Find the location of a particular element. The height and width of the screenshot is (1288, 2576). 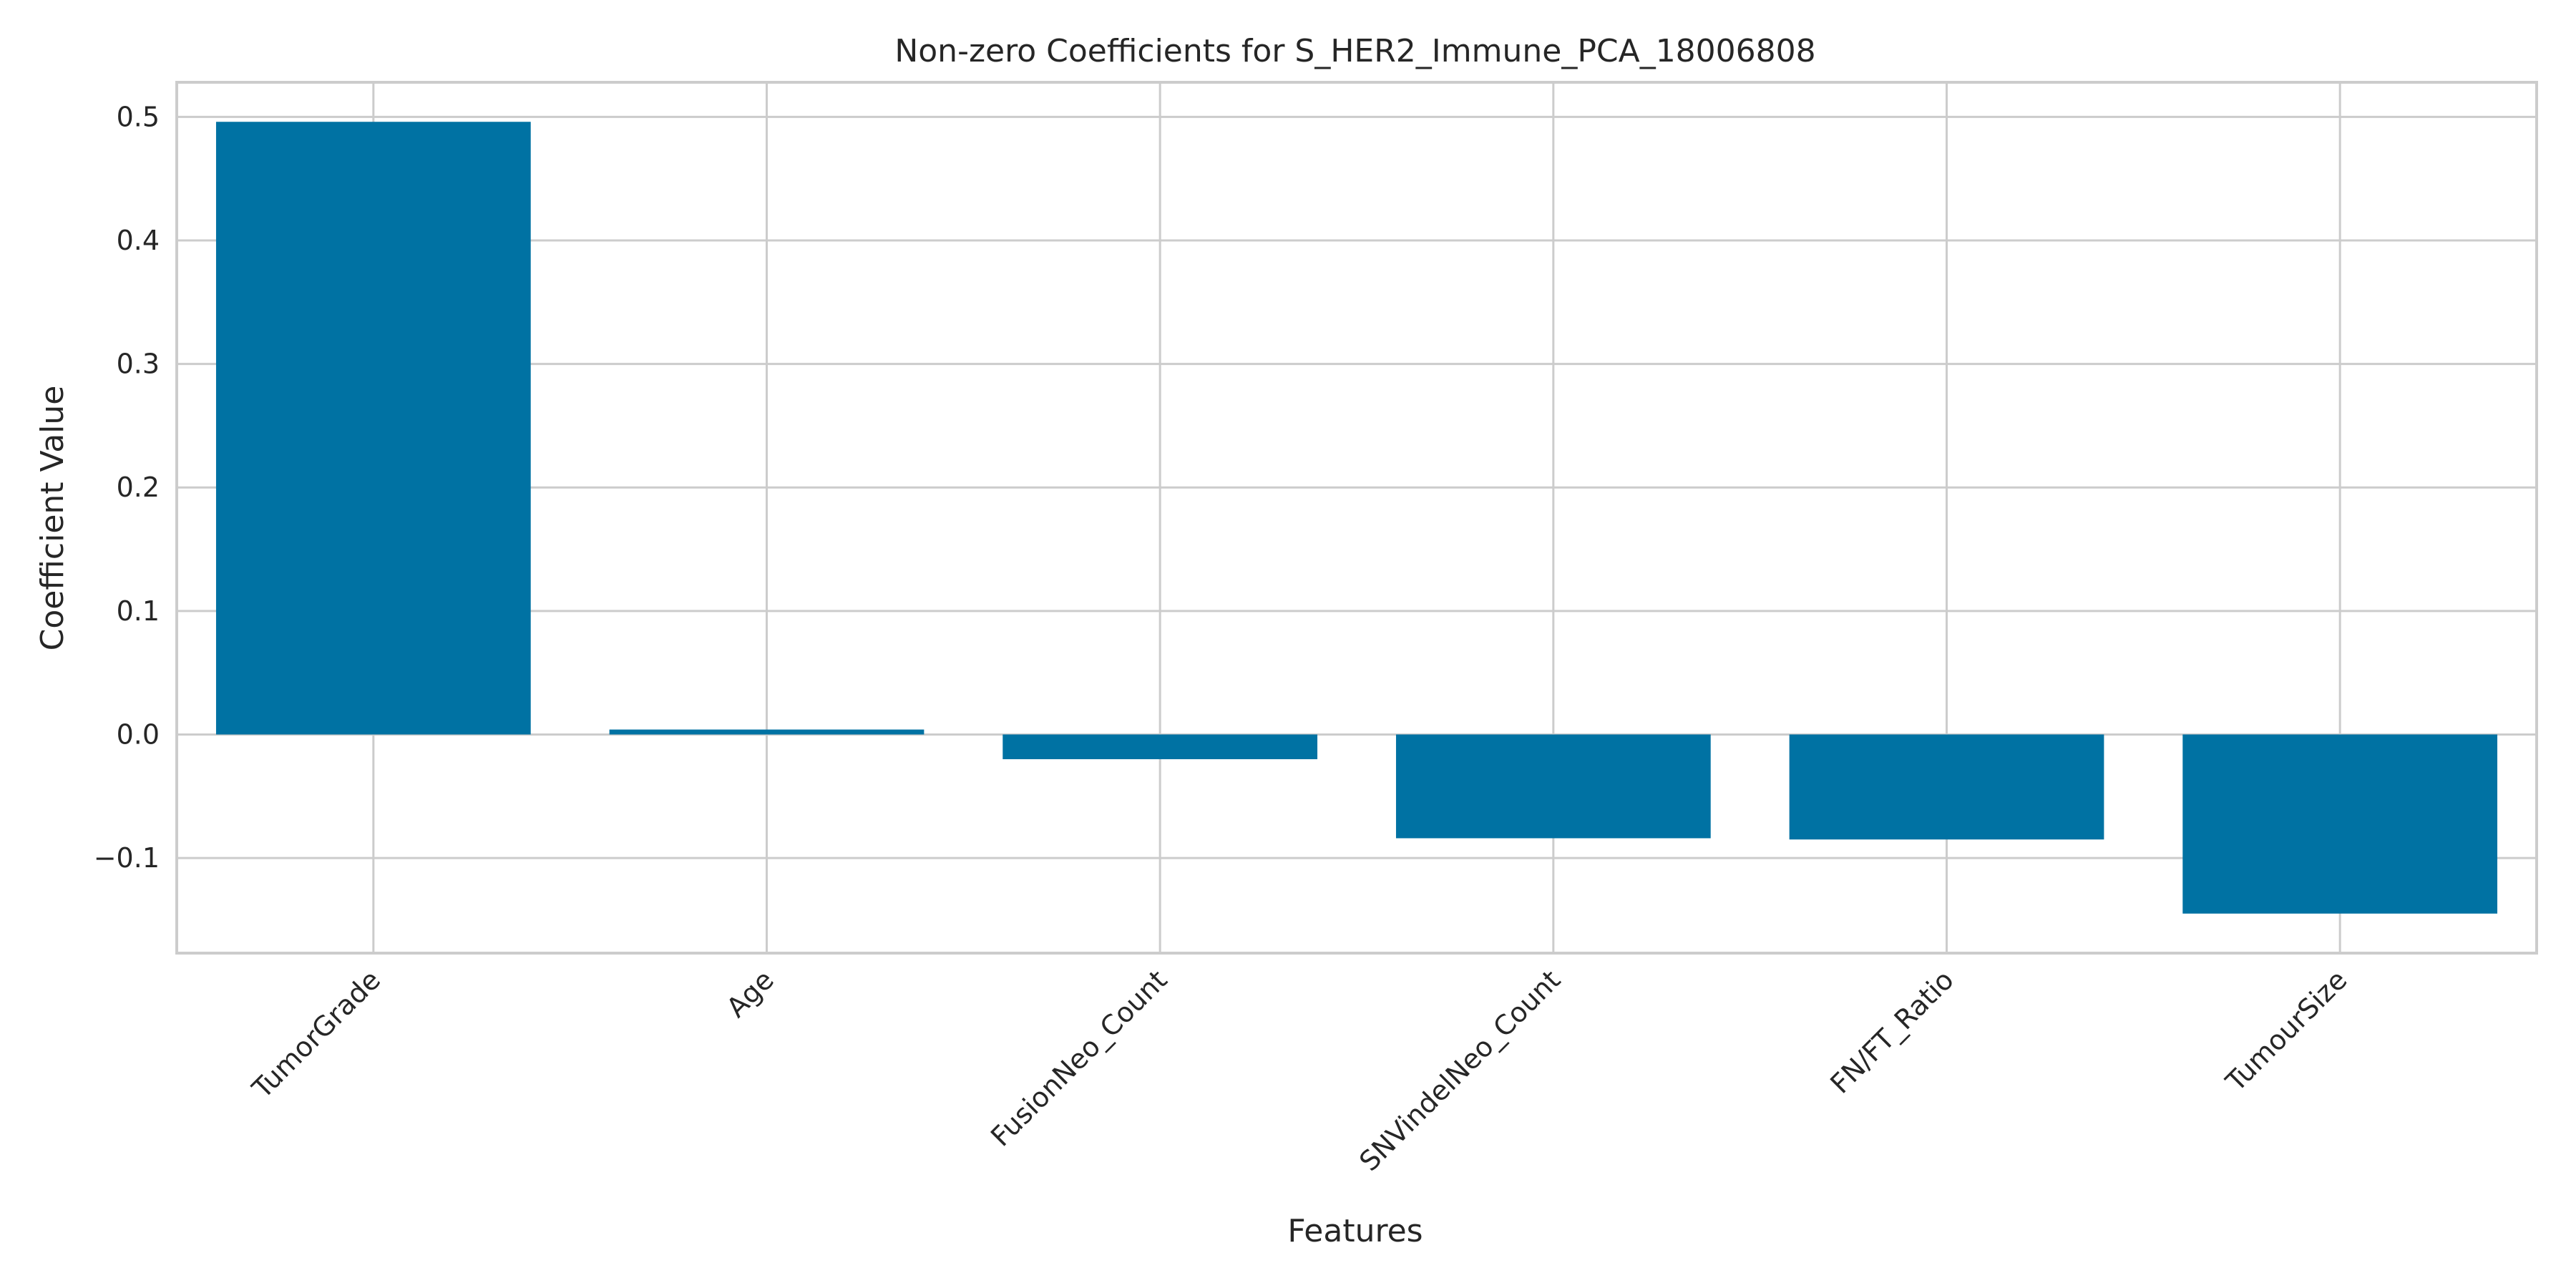

y-tick-label: 0.5 is located at coordinates (138, 116).